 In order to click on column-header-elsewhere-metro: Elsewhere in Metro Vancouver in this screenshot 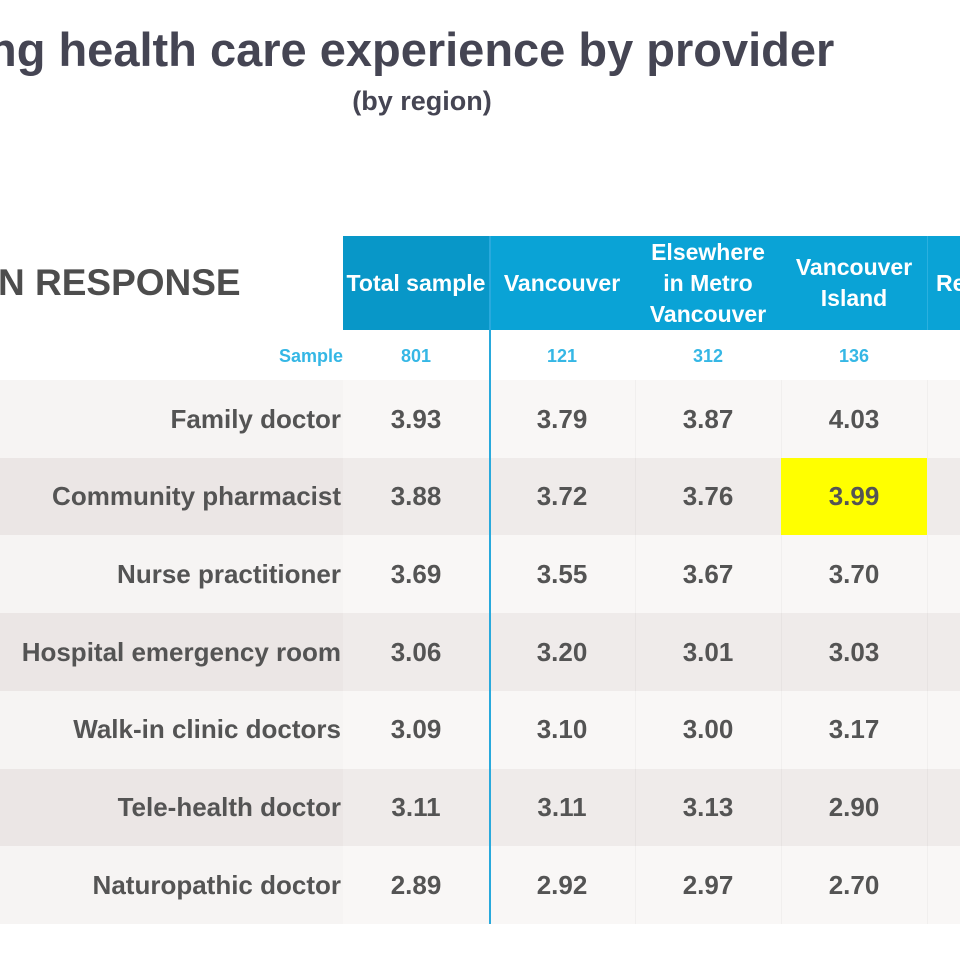, I will do `click(708, 283)`.